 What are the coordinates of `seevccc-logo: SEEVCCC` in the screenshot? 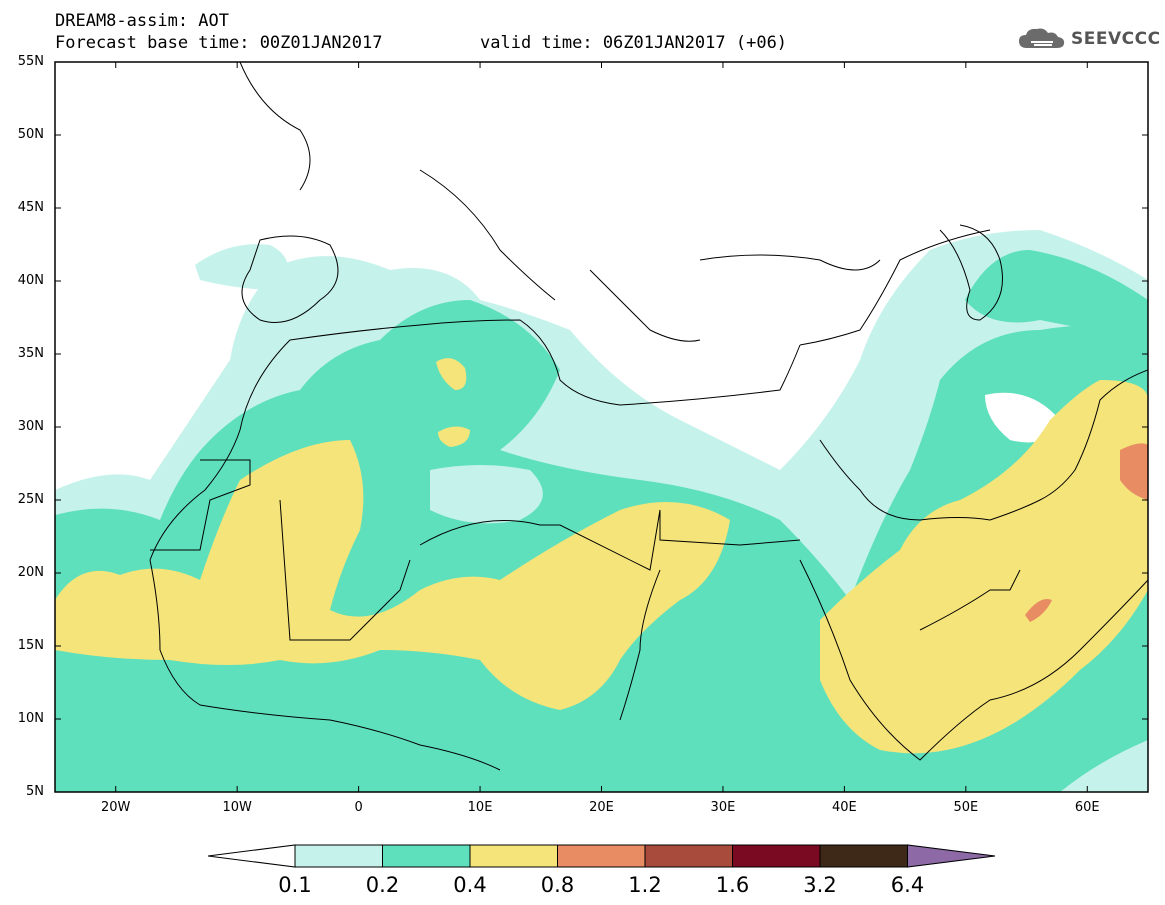 It's located at (1089, 39).